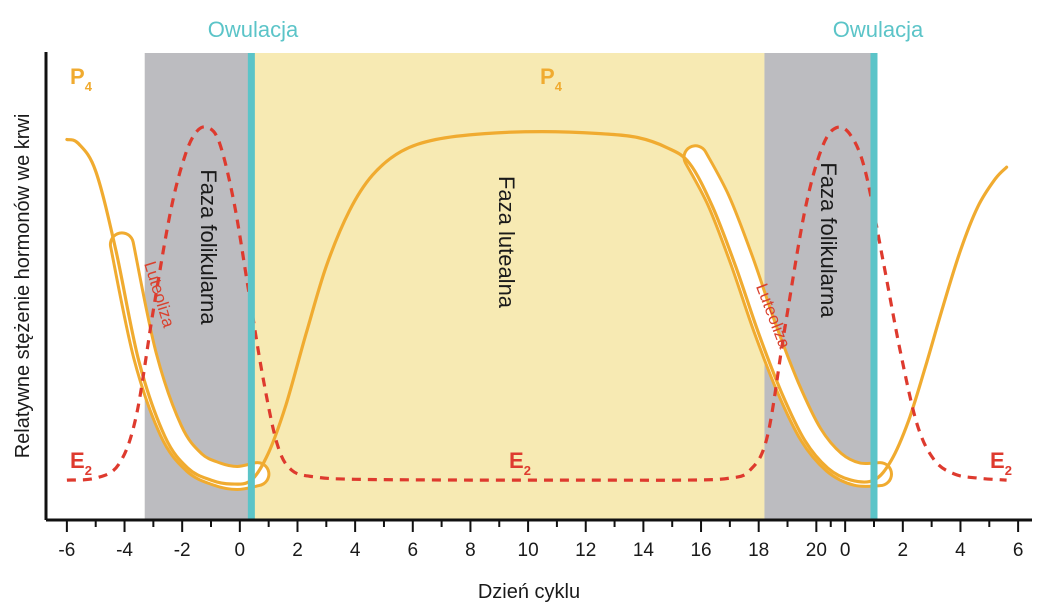 This screenshot has height=616, width=1051. What do you see at coordinates (540, 540) in the screenshot?
I see `x-axis-ticks: -6 -4 -2 0 2 4 6 8 10 12 14 16 18 20 0 2 4 6` at bounding box center [540, 540].